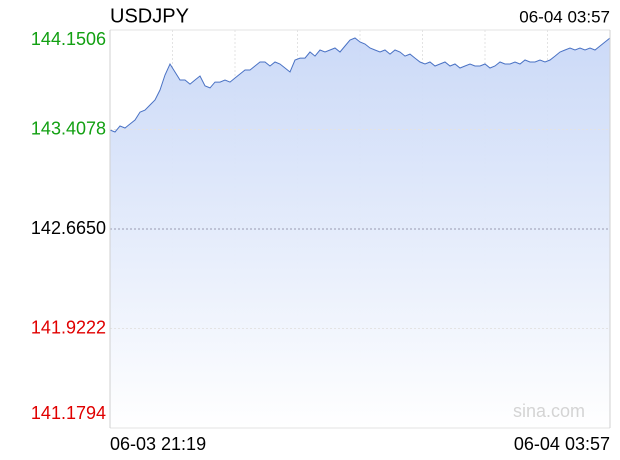 The width and height of the screenshot is (620, 460). What do you see at coordinates (564, 16) in the screenshot?
I see `timestamp: 06-04 03:57` at bounding box center [564, 16].